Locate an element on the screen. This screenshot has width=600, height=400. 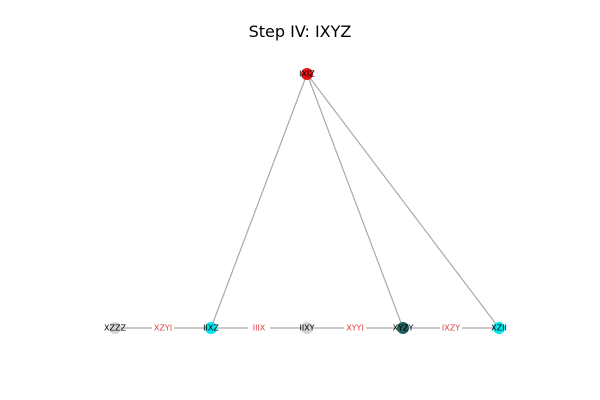
node-label-xzzz: XZZZ is located at coordinates (115, 328).